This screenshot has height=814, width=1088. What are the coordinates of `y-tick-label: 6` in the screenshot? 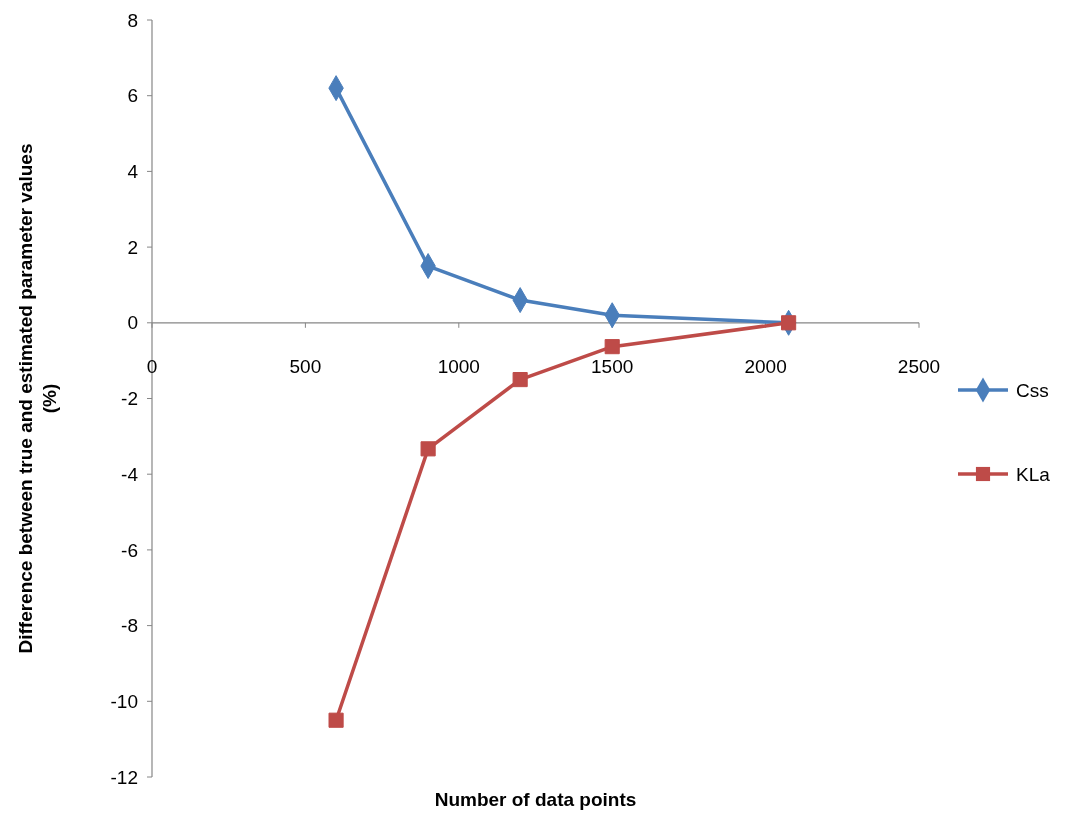 It's located at (132, 96).